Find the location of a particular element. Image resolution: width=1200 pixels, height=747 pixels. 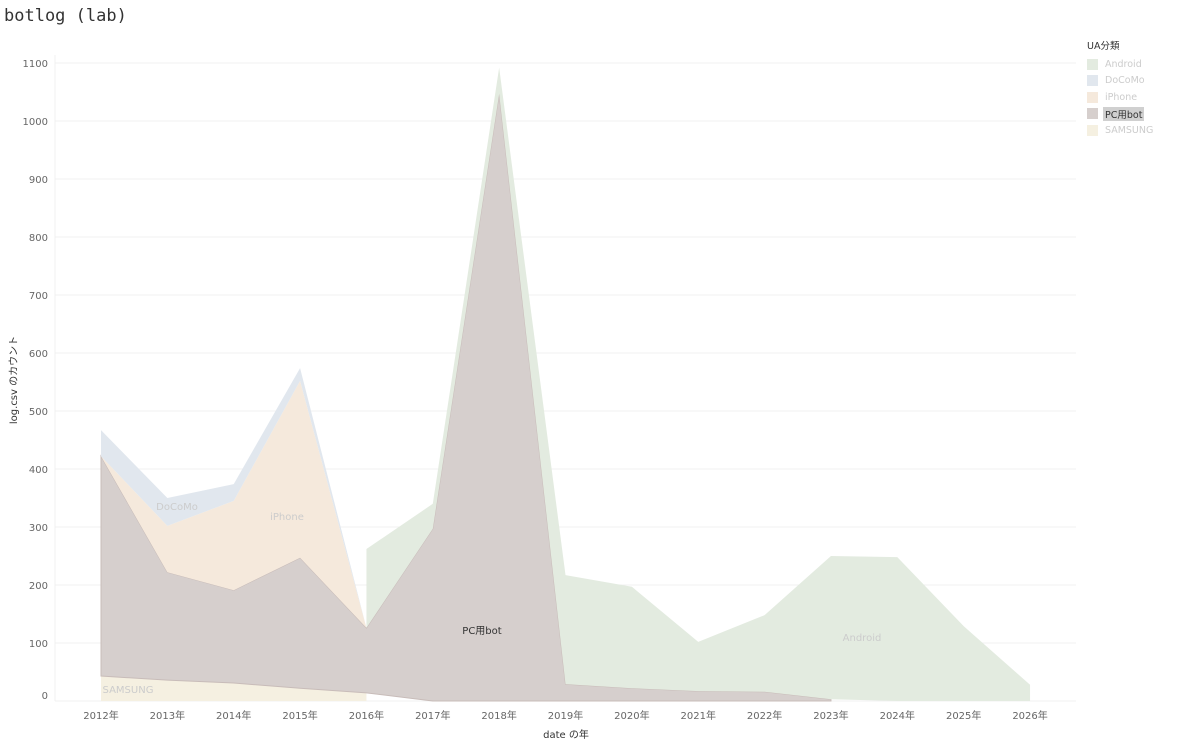

area-label: iPhone is located at coordinates (287, 517).